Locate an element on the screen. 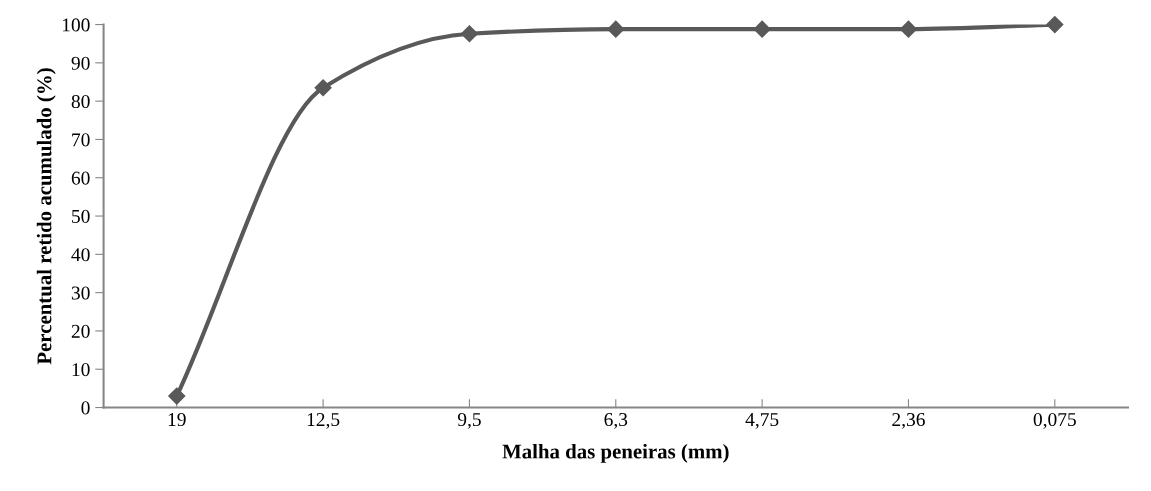 The height and width of the screenshot is (491, 1151). y-tick-label: 90 is located at coordinates (80, 63).